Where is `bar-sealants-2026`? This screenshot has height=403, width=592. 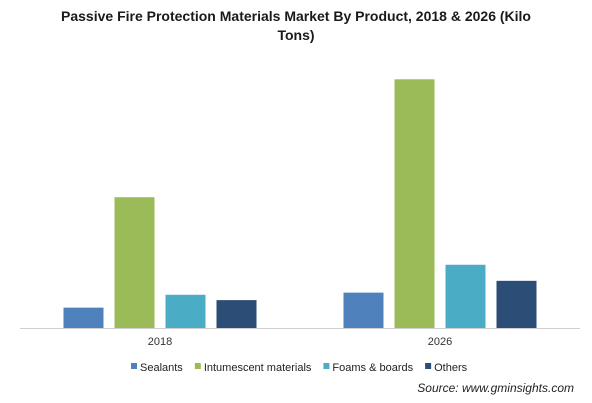 bar-sealants-2026 is located at coordinates (363, 310).